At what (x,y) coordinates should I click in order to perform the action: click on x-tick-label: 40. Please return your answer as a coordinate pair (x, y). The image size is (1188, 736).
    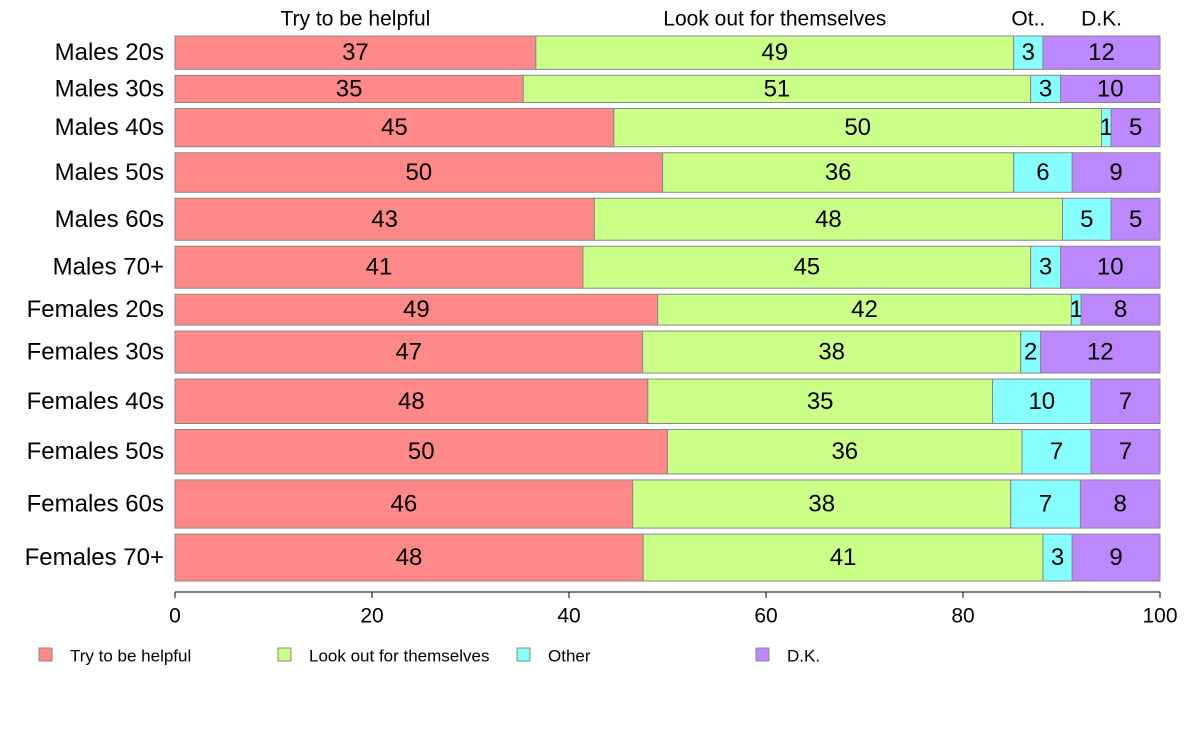
    Looking at the image, I should click on (568, 616).